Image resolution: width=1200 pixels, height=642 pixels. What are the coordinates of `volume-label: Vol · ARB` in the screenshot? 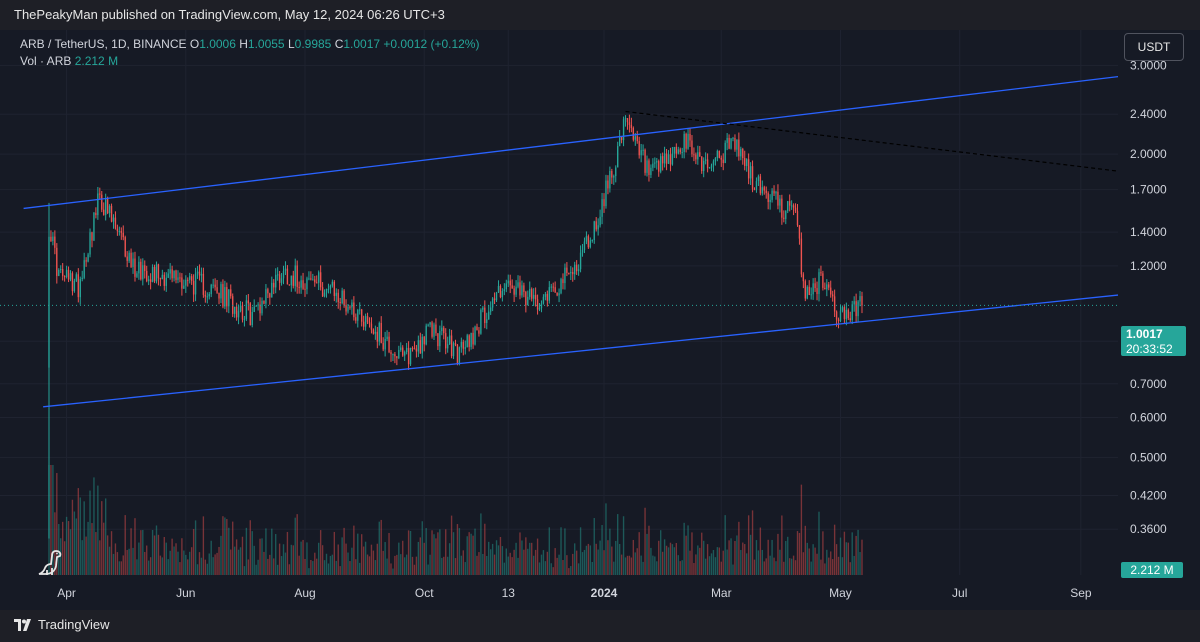 It's located at (46, 61).